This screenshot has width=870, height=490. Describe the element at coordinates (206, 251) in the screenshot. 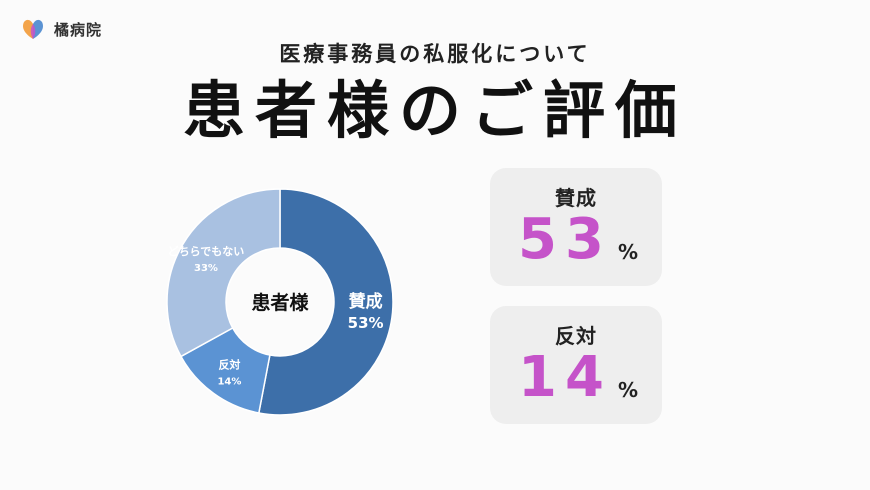

I see `slice-label-2: どちらでもない` at that location.